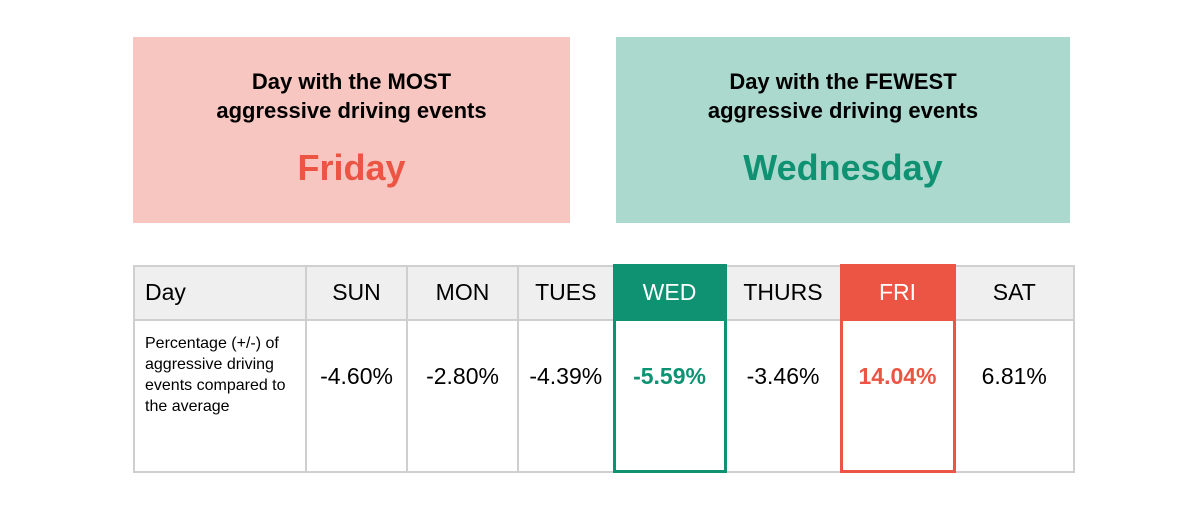 The width and height of the screenshot is (1200, 508). I want to click on most-events-heading-line1: Day with the MOST, so click(351, 81).